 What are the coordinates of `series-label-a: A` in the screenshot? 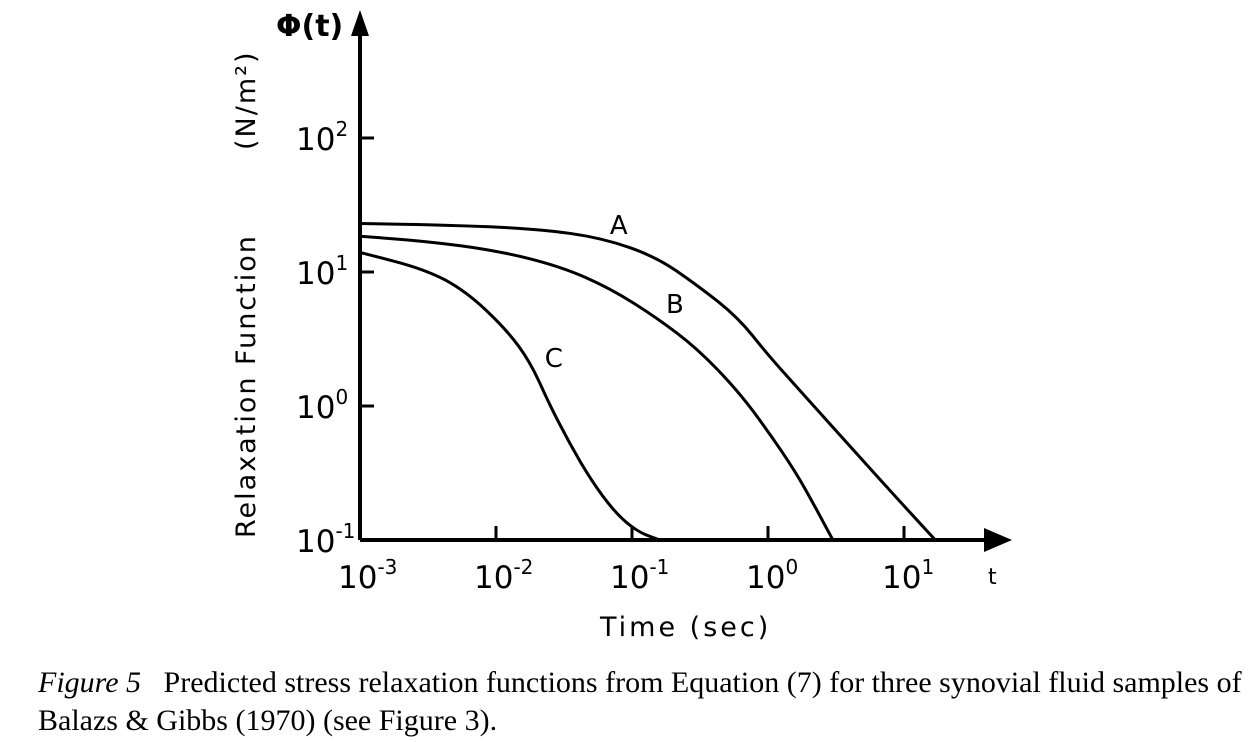 It's located at (619, 226).